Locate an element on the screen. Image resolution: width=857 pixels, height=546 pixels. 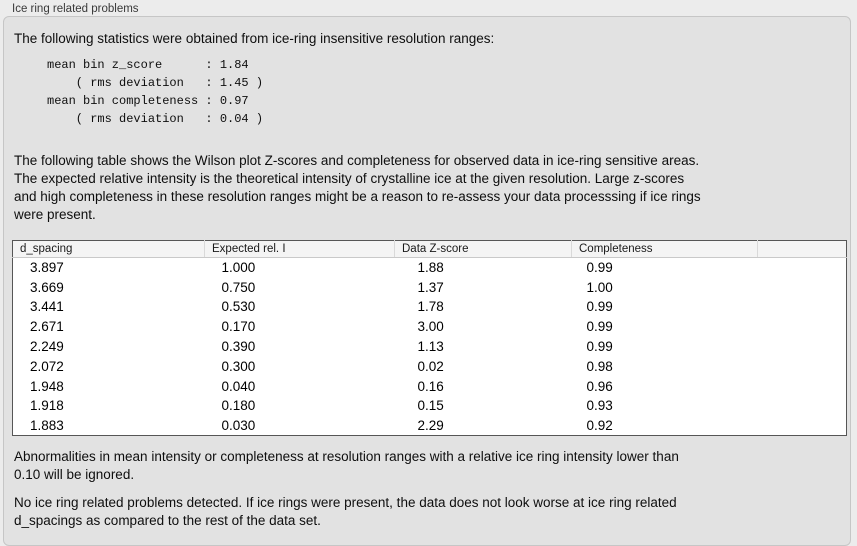
table-cell: 0.15 is located at coordinates (430, 406).